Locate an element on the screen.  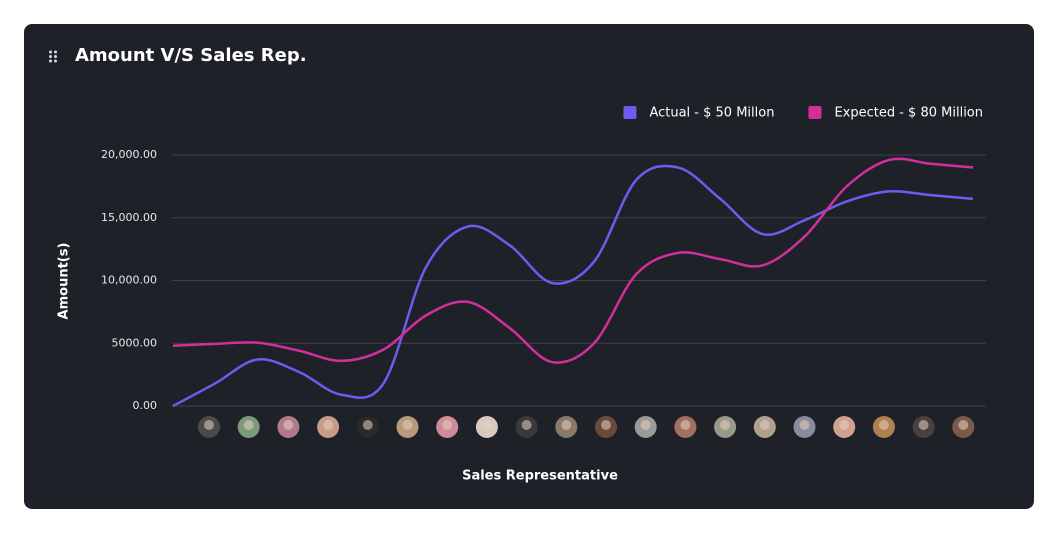
x-axis-label: Sales Representative is located at coordinates (540, 476).